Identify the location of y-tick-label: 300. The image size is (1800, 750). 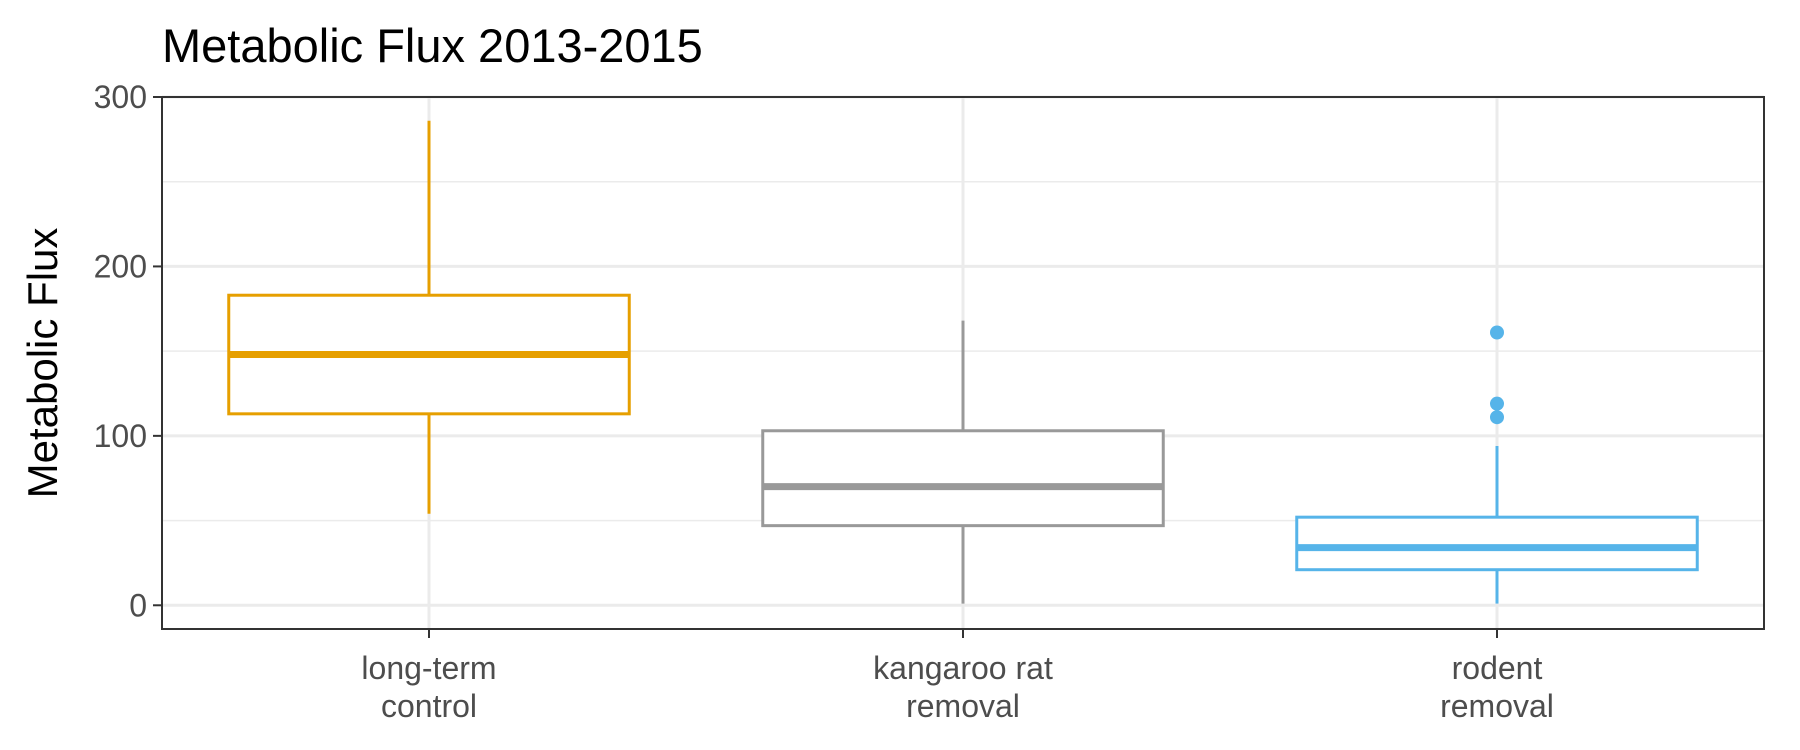
(120, 97).